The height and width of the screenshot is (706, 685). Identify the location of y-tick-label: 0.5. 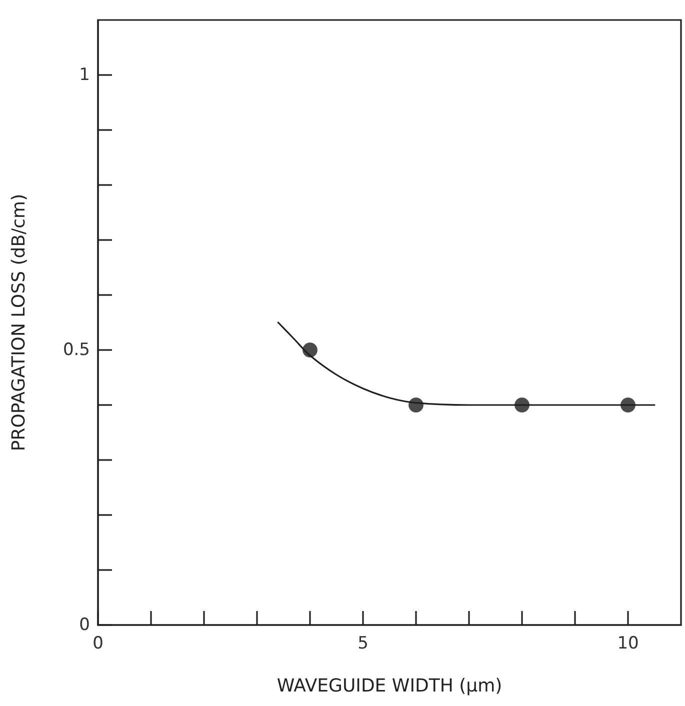
(76, 350).